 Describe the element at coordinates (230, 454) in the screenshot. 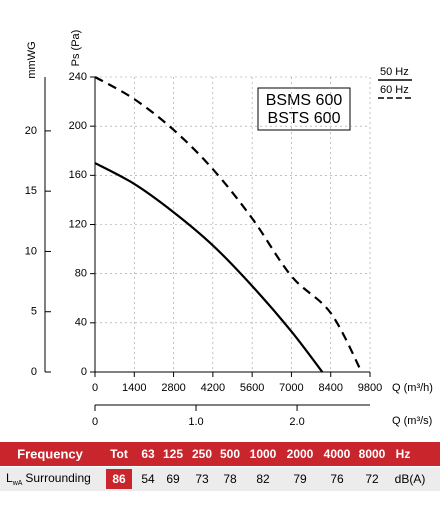

I see `header-cell: 500` at that location.